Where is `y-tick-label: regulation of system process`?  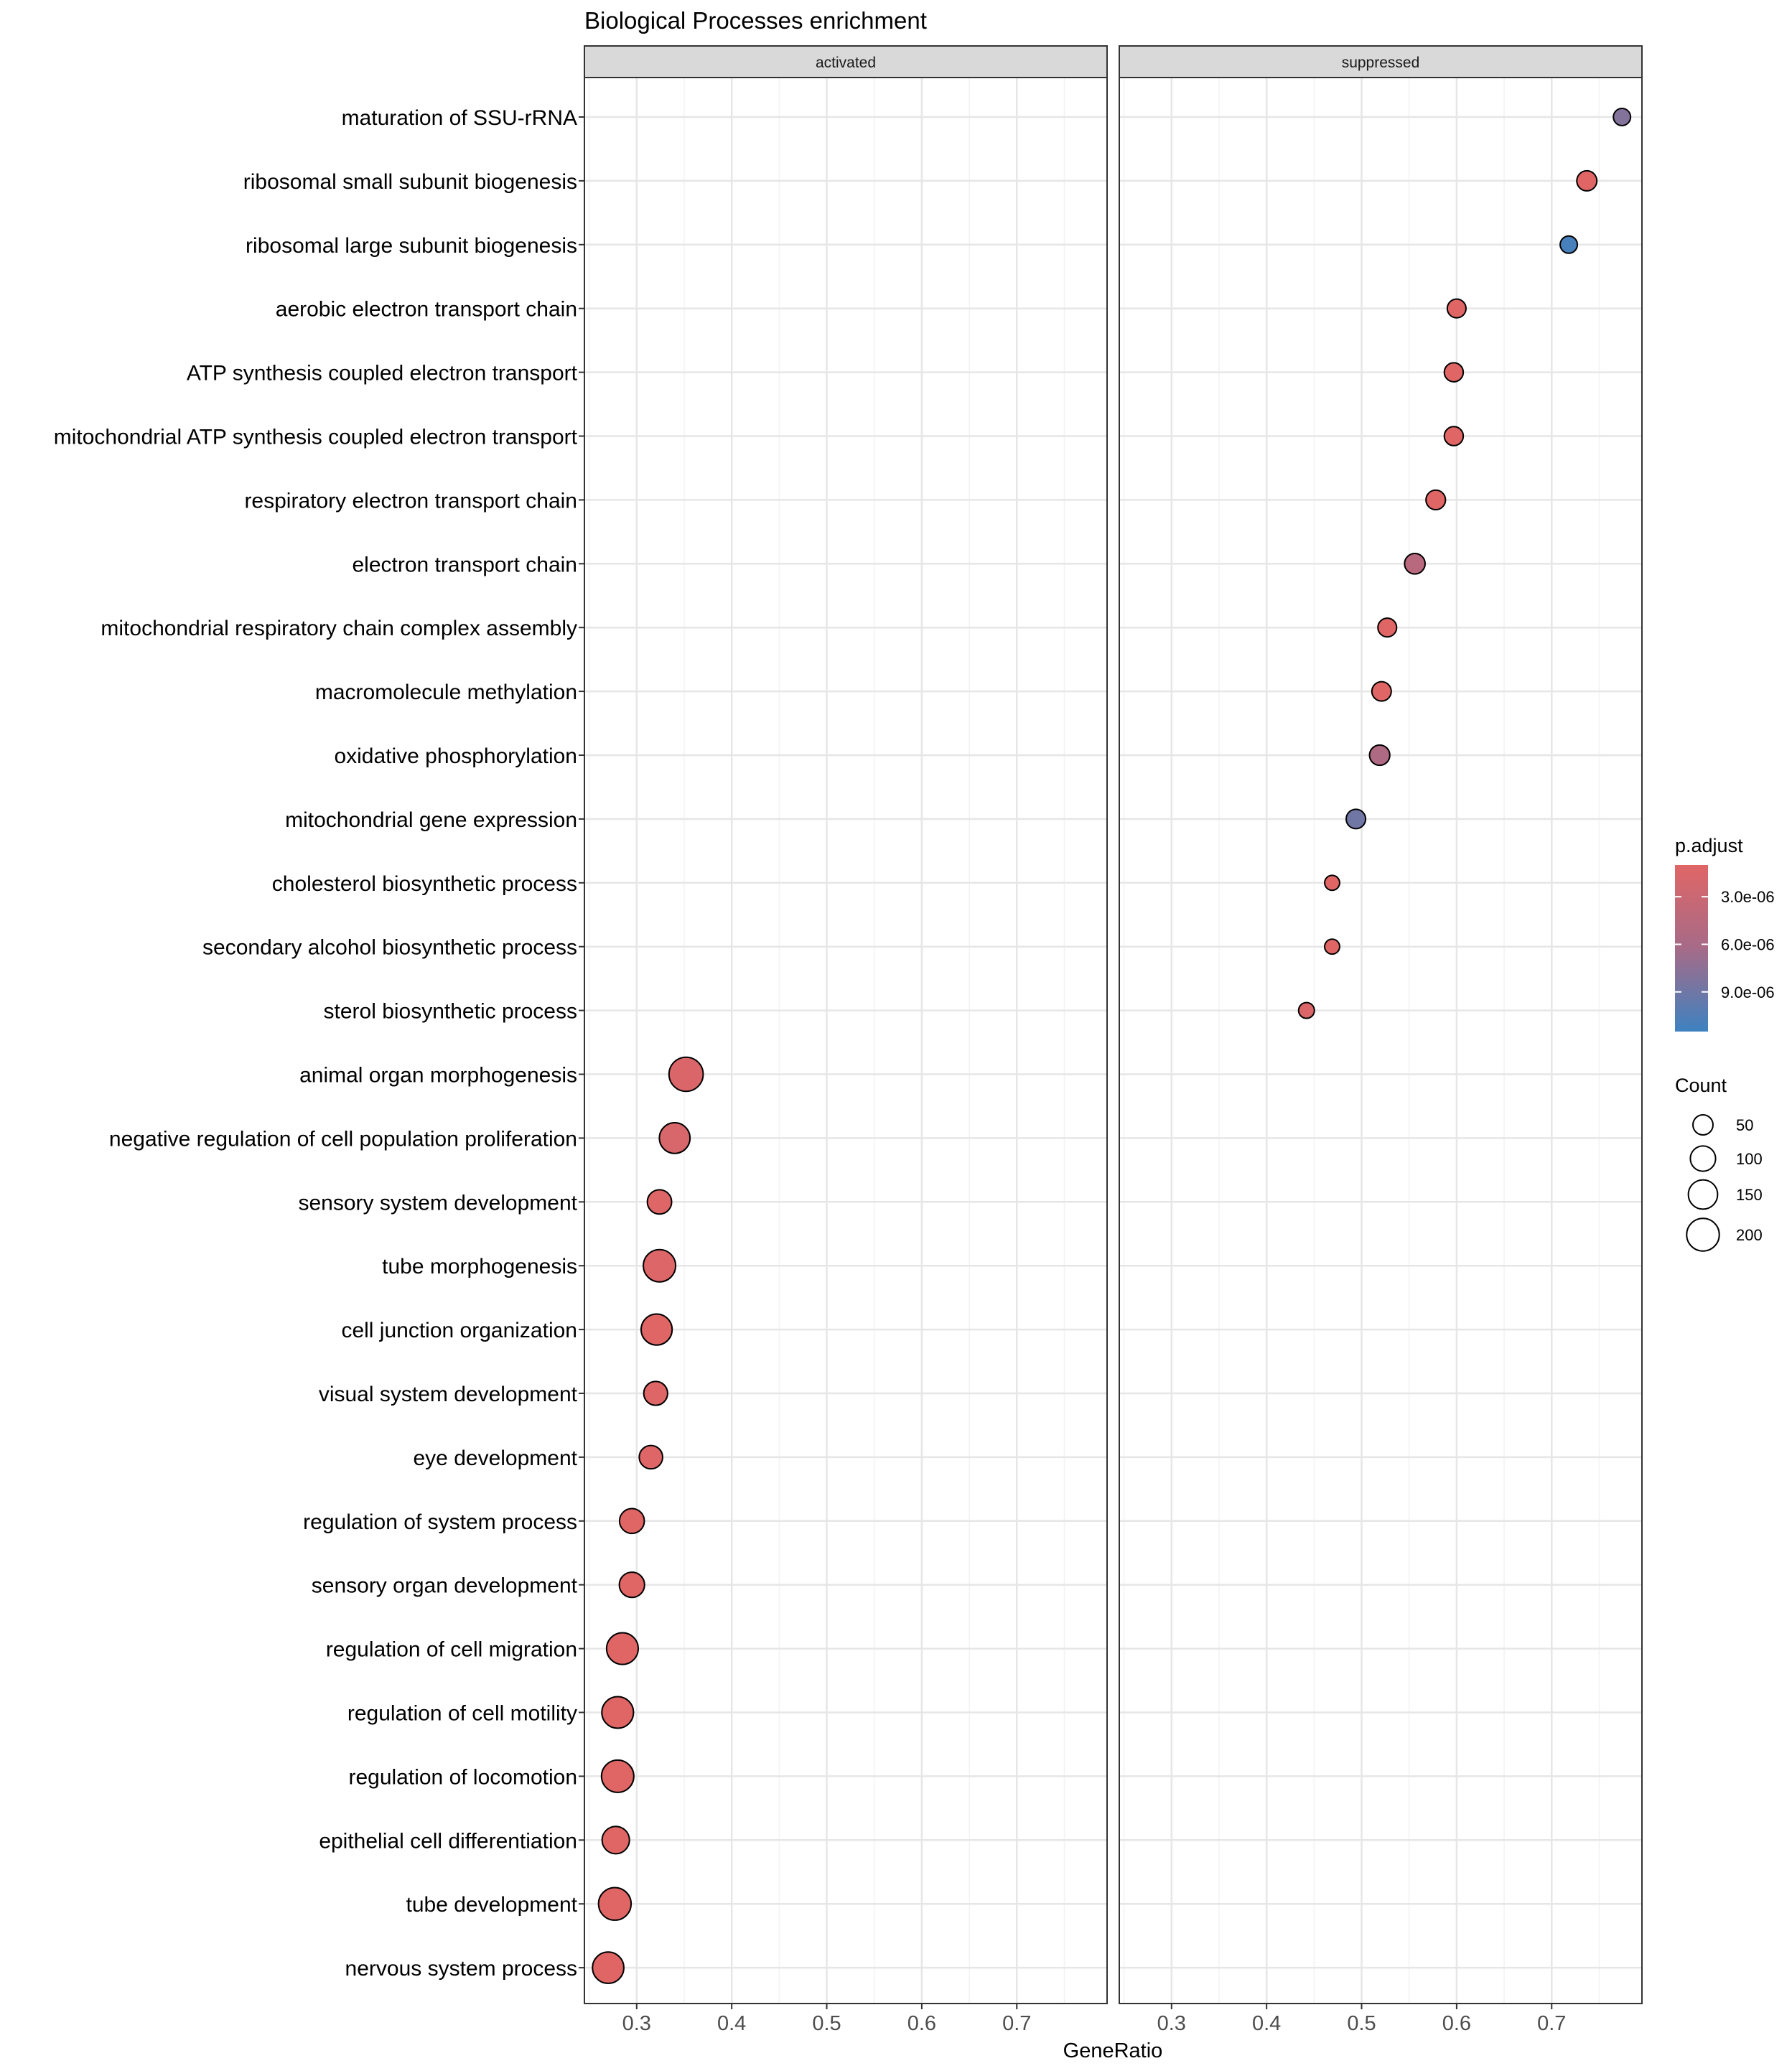
y-tick-label: regulation of system process is located at coordinates (440, 1522).